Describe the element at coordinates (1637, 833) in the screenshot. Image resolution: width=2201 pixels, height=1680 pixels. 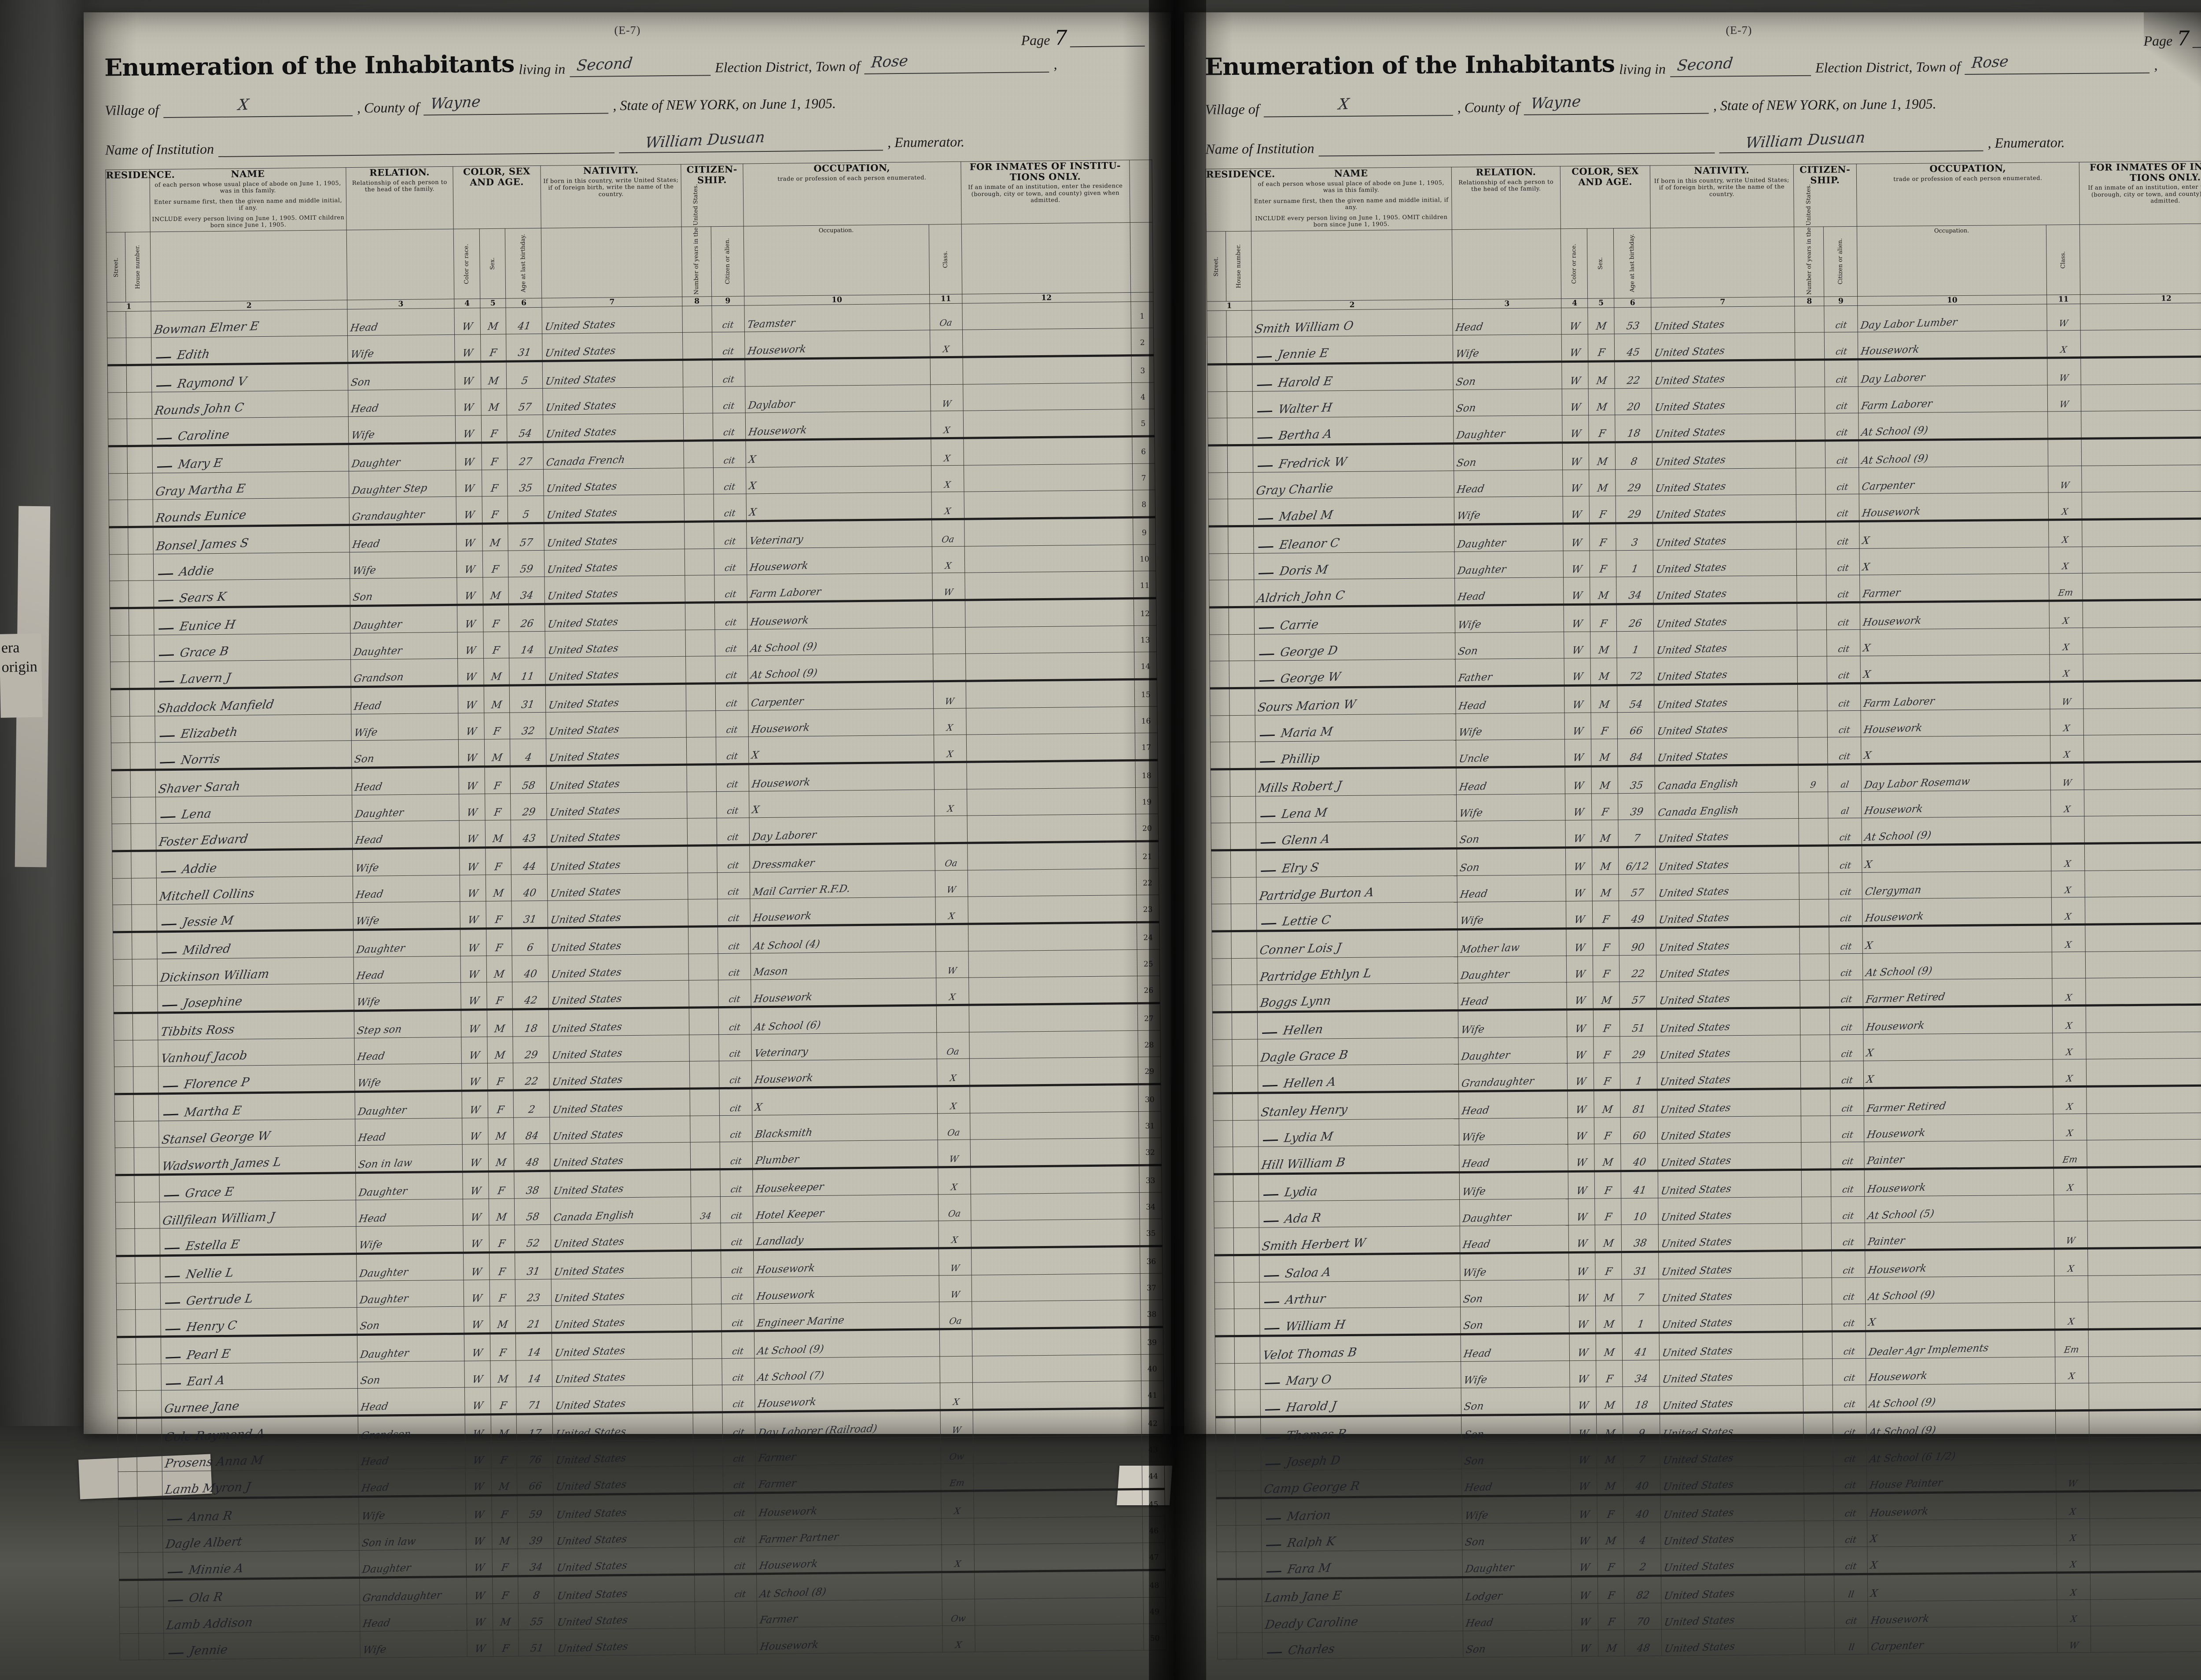
I see `cell-age: 7` at that location.